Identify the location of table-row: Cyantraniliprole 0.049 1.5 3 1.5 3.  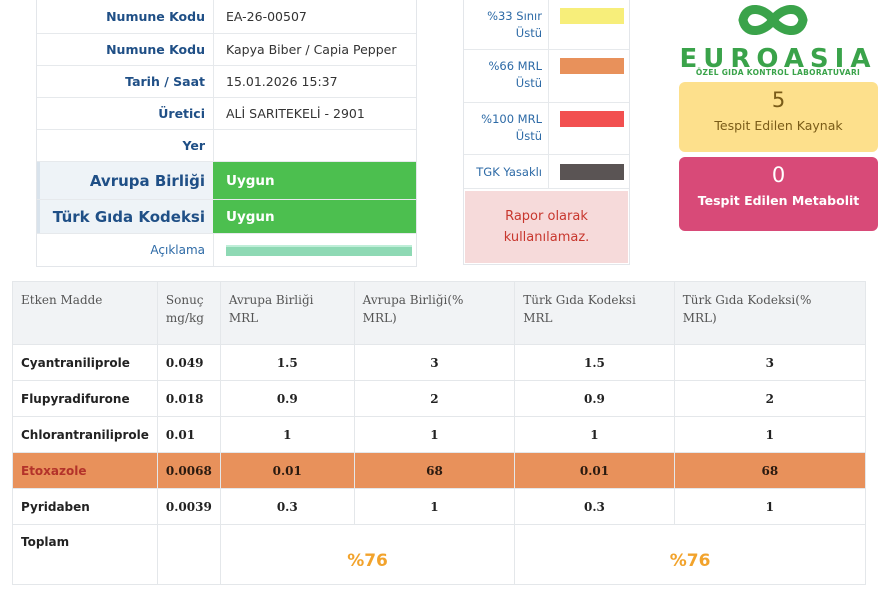
(439, 362).